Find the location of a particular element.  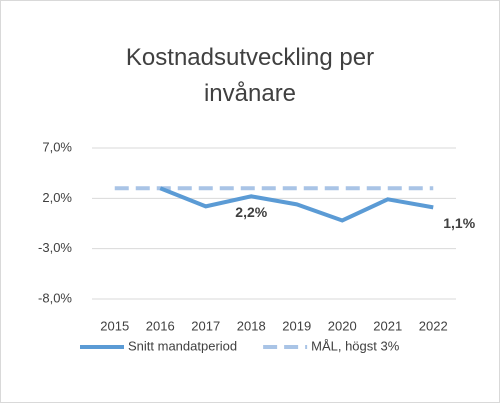

x-tick-label: 2019 is located at coordinates (296, 325).